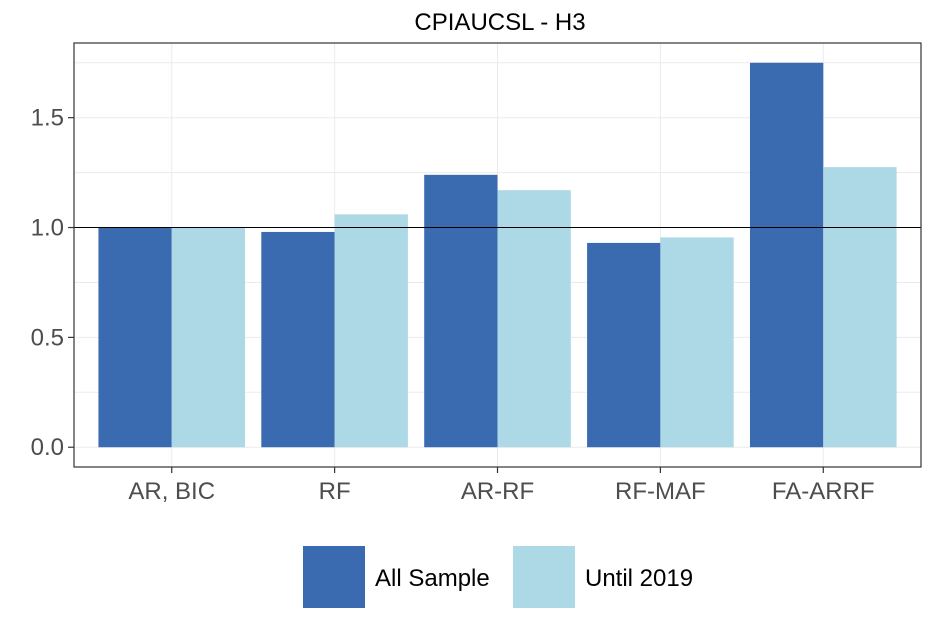 The width and height of the screenshot is (936, 631). I want to click on y-tick-label: 1.5, so click(47, 118).